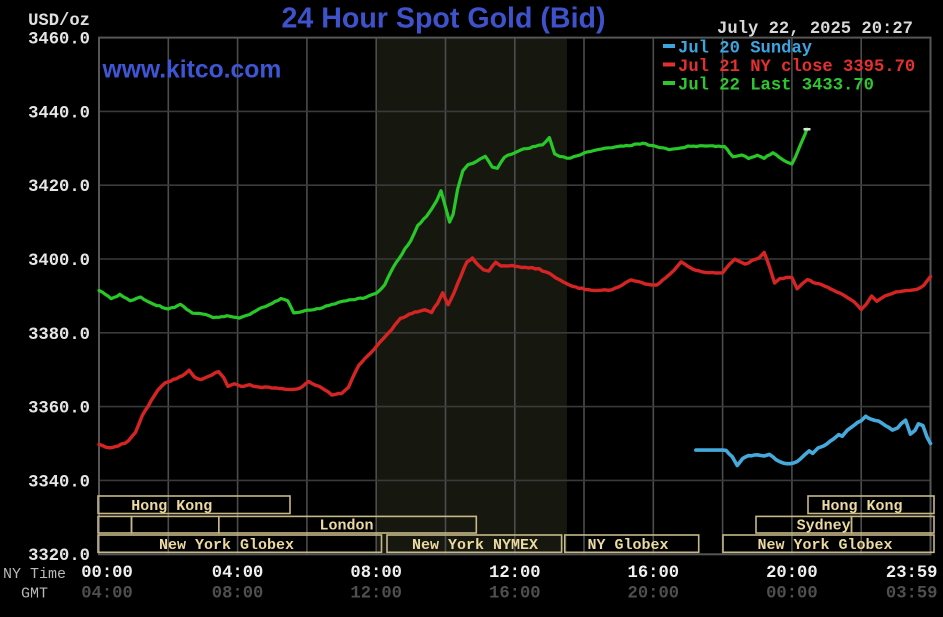 The image size is (943, 617). What do you see at coordinates (815, 29) in the screenshot?
I see `svg-text: July 22, 2025 20:27` at bounding box center [815, 29].